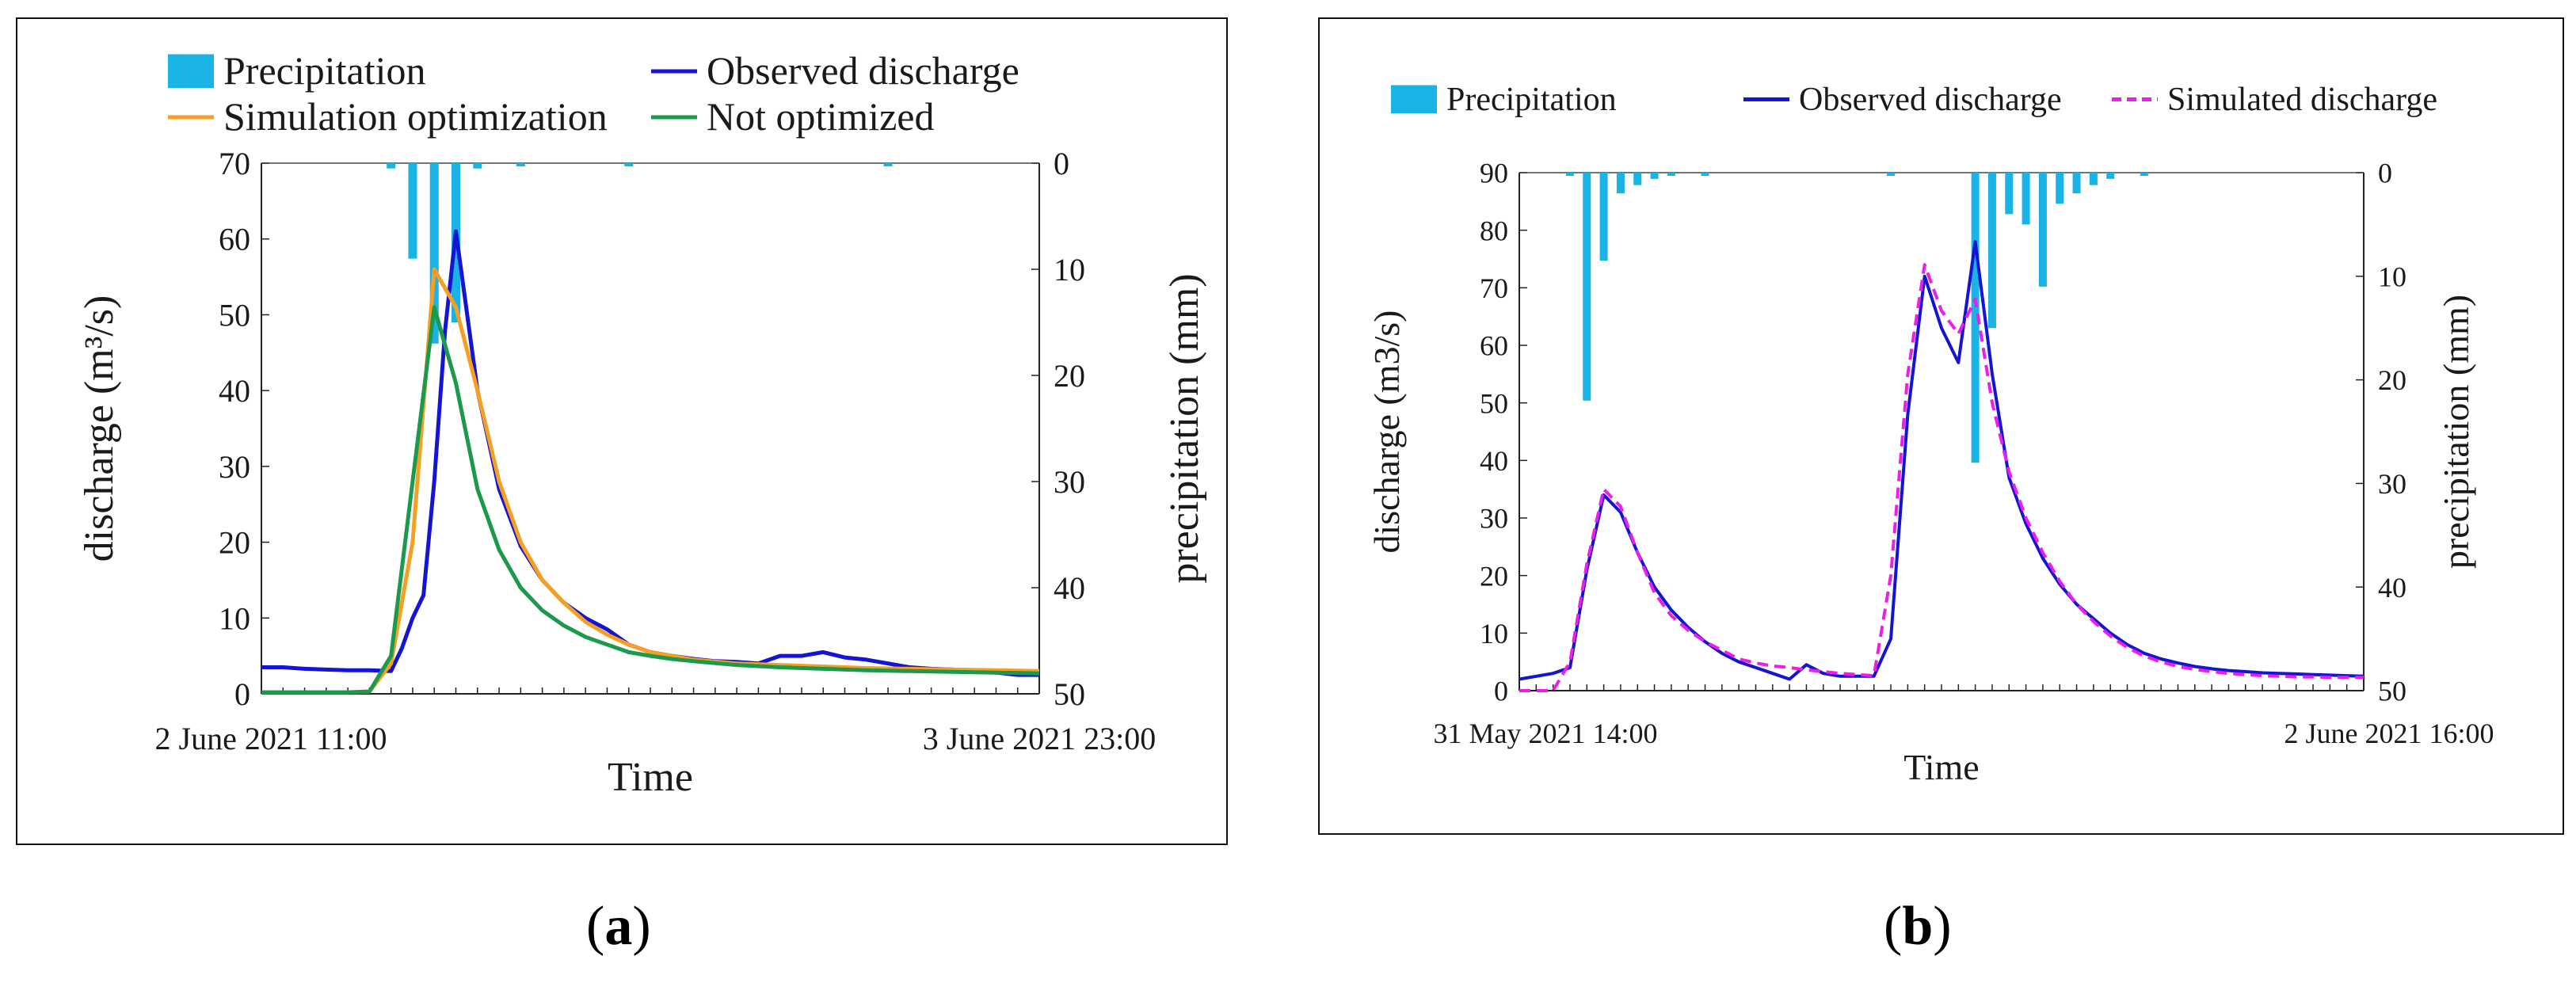 This screenshot has height=994, width=2576. What do you see at coordinates (821, 116) in the screenshot?
I see `legend-label-not-optimized: Not optimized` at bounding box center [821, 116].